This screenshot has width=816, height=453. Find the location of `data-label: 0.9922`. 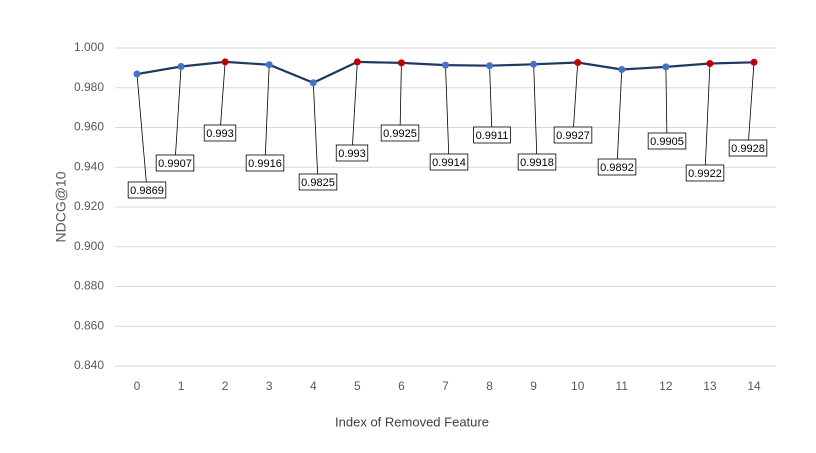

data-label: 0.9922 is located at coordinates (705, 174).